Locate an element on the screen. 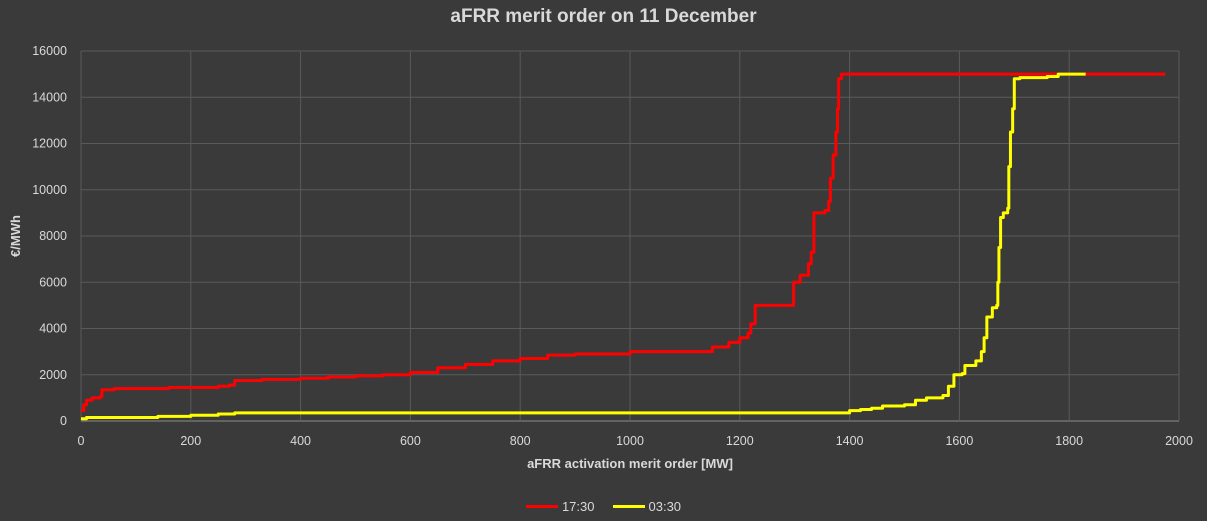 This screenshot has width=1207, height=521. y-tick-label: 4000 is located at coordinates (53, 329).